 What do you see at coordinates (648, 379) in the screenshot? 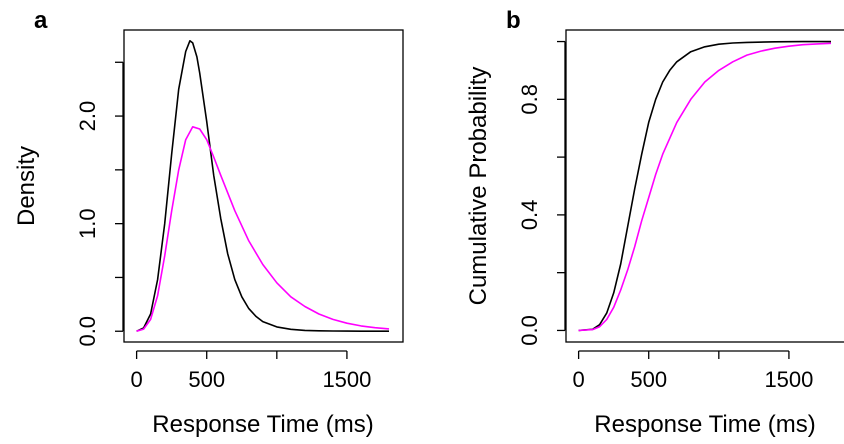
I see `panel-b-x-tick-label: 500` at bounding box center [648, 379].